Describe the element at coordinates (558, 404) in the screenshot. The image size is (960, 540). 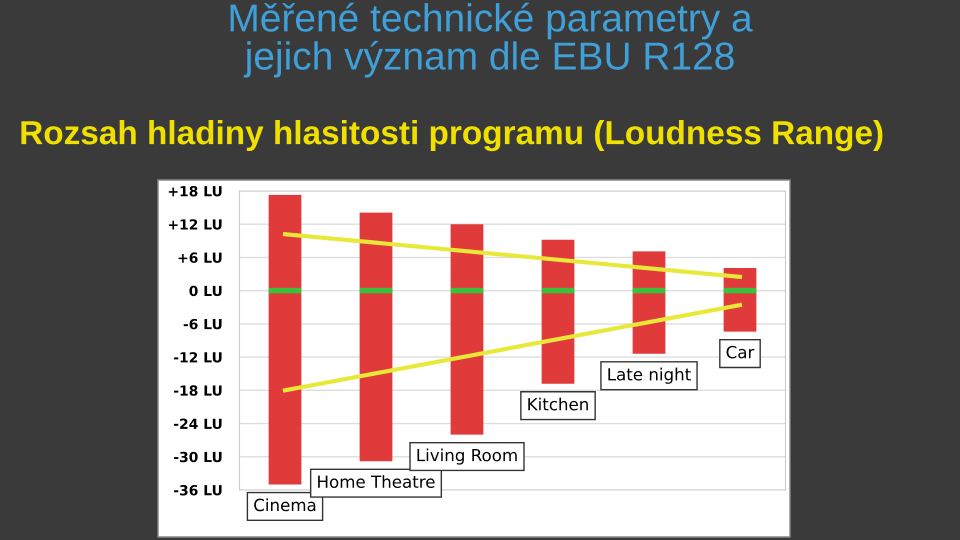
I see `x-tick-label: Kitchen` at that location.